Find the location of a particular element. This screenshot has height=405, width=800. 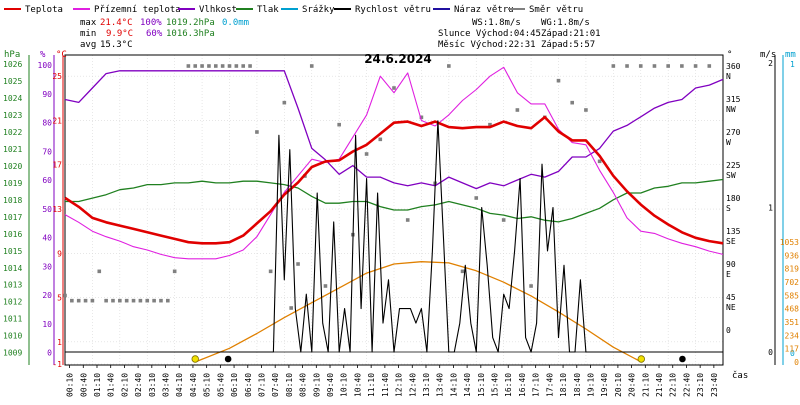

deg-compass-label: W is located at coordinates (728, 142).